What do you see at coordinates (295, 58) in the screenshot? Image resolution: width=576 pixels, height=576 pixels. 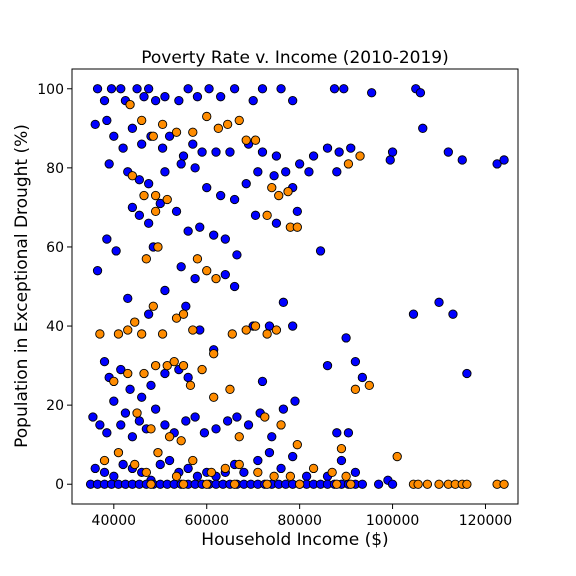 I see `chart-title: Poverty Rate v. Income (2010-2019)` at bounding box center [295, 58].